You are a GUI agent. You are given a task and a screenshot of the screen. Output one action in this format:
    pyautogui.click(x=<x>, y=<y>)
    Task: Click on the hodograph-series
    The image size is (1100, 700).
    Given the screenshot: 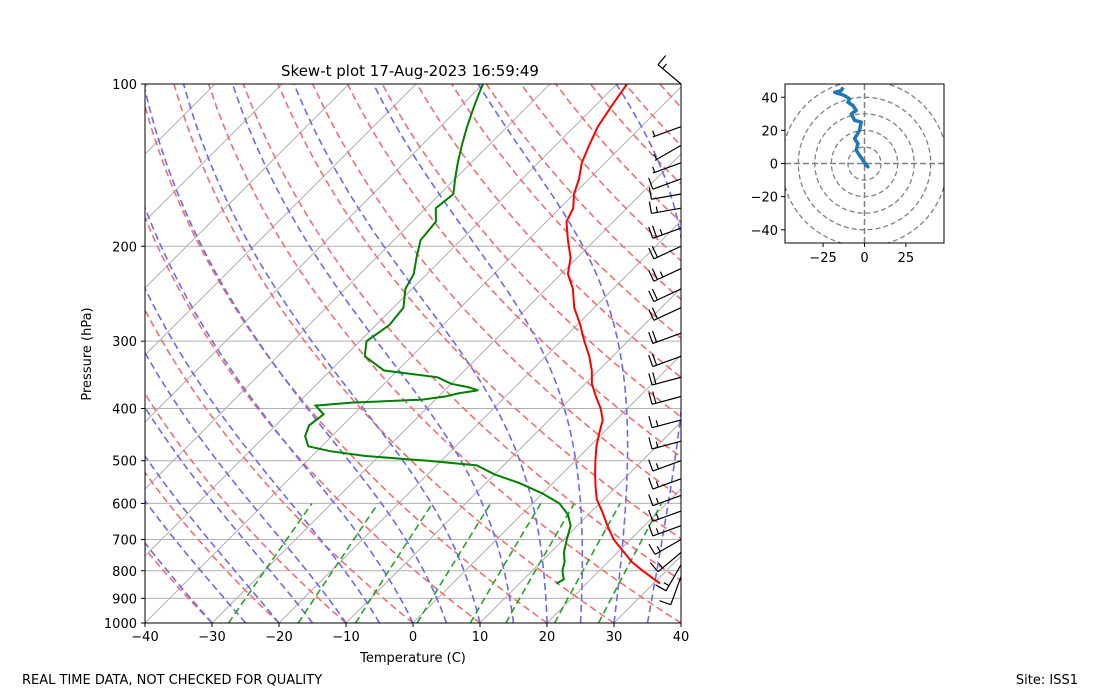 What is the action you would take?
    pyautogui.click(x=851, y=127)
    